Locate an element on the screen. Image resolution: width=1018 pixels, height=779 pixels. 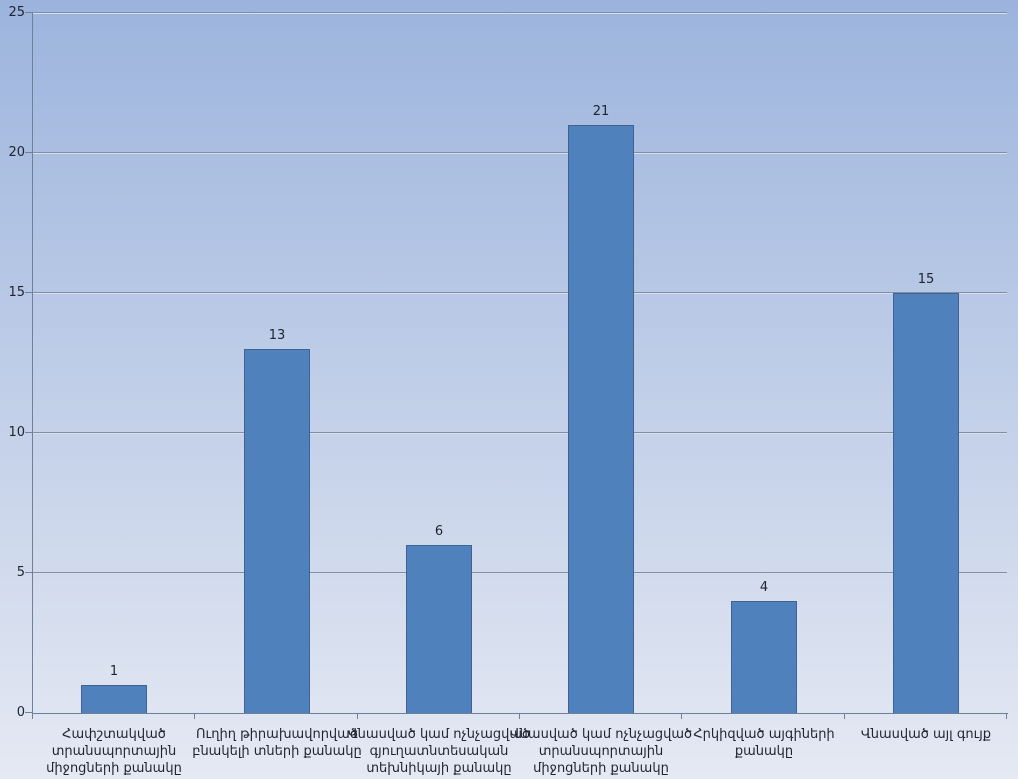
x-tick-label: Հրկիզված այգիների քանակը is located at coordinates (763, 743).